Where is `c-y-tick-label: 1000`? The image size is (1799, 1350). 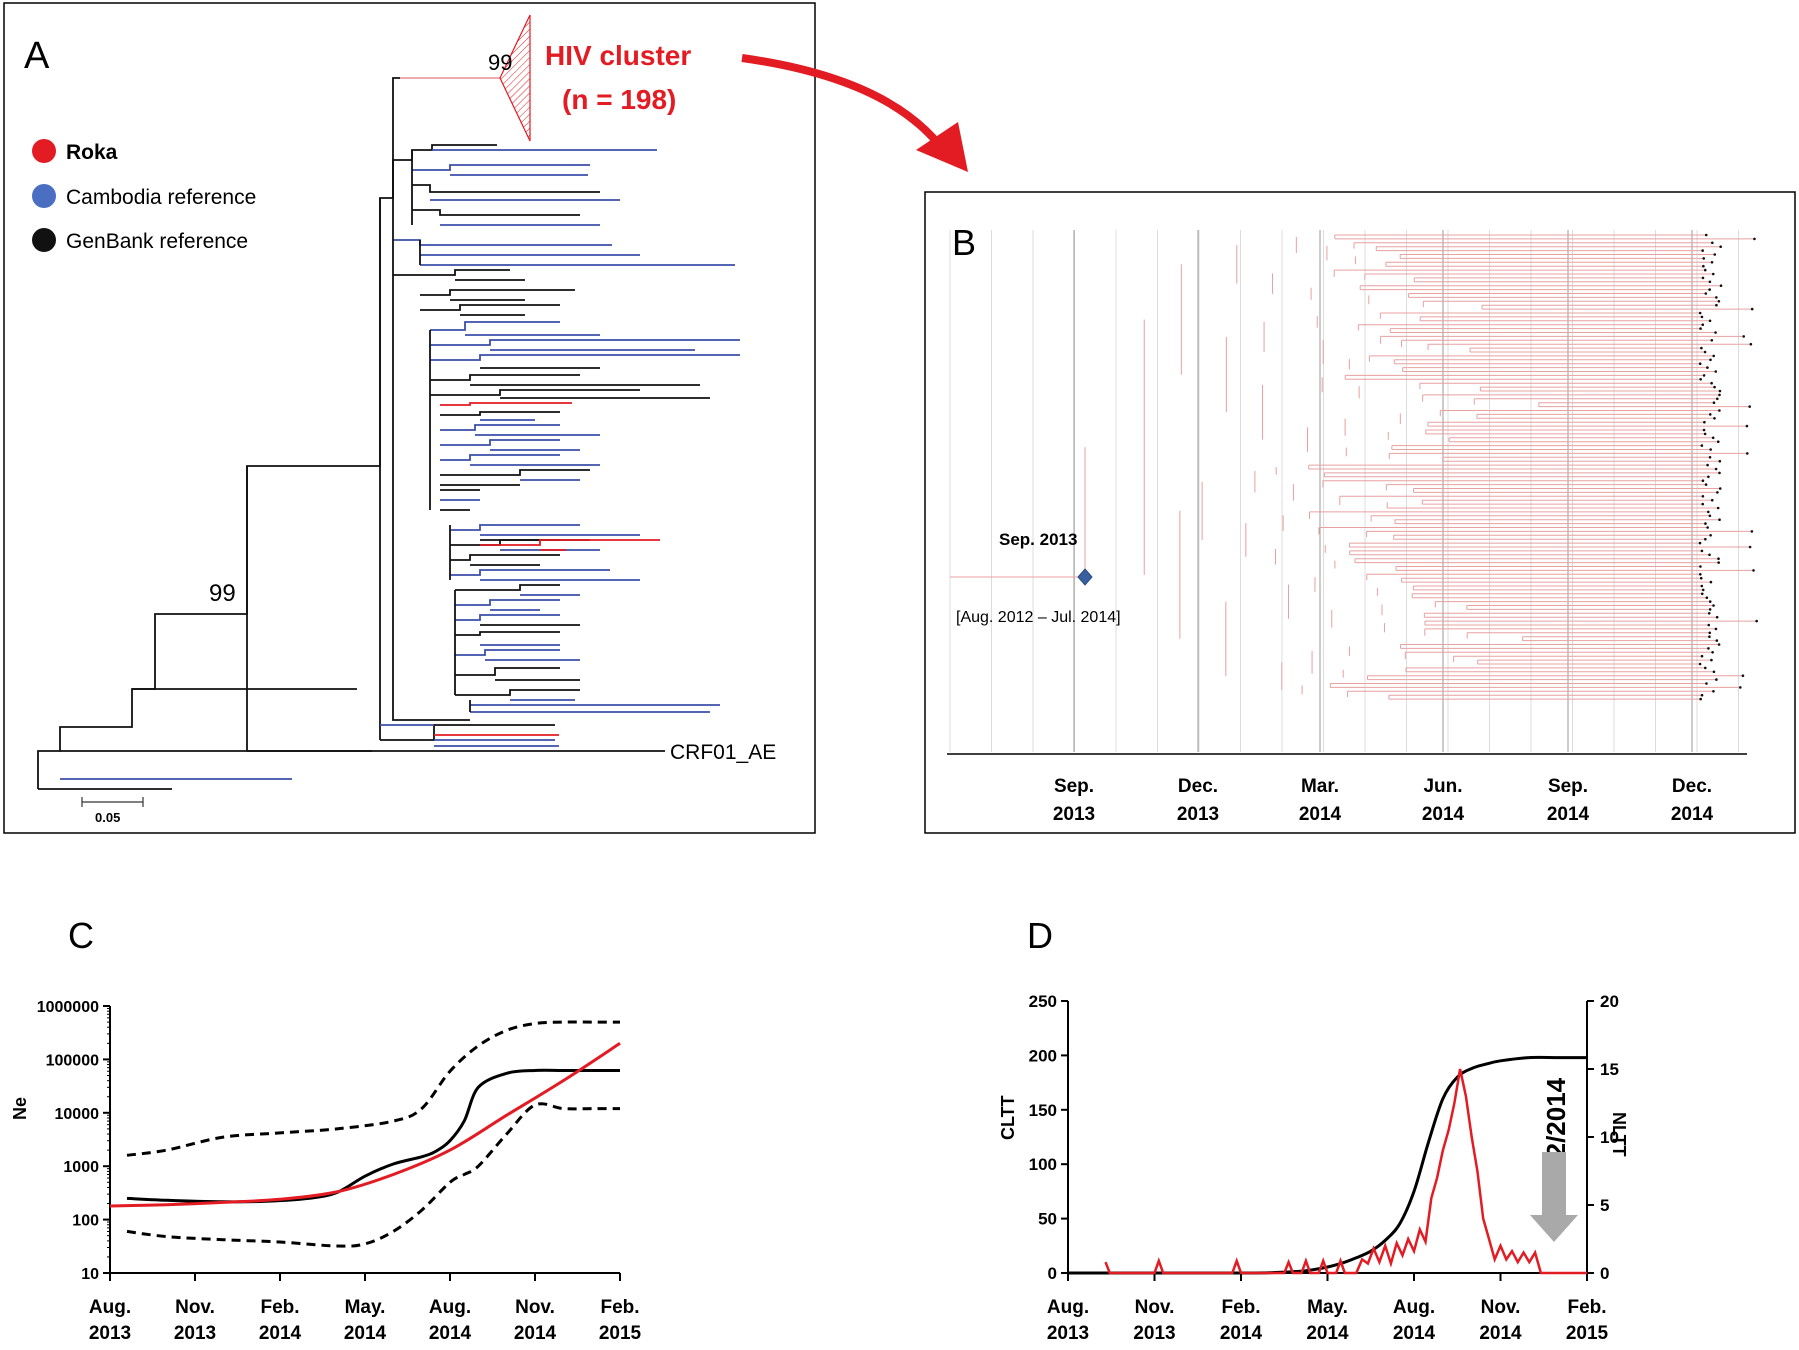 c-y-tick-label: 1000 is located at coordinates (81, 1167).